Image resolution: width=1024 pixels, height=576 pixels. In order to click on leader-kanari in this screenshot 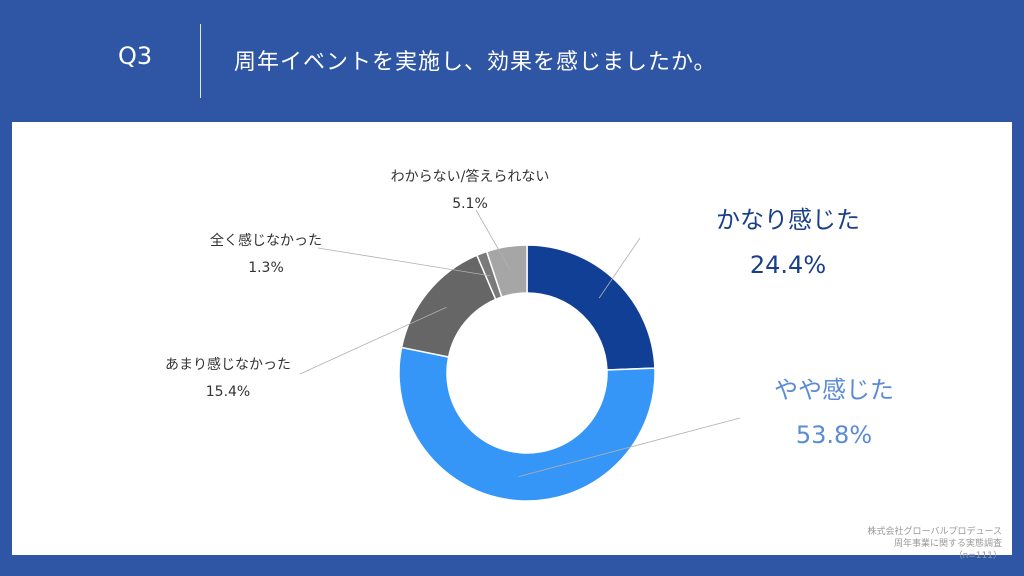, I will do `click(619, 268)`.